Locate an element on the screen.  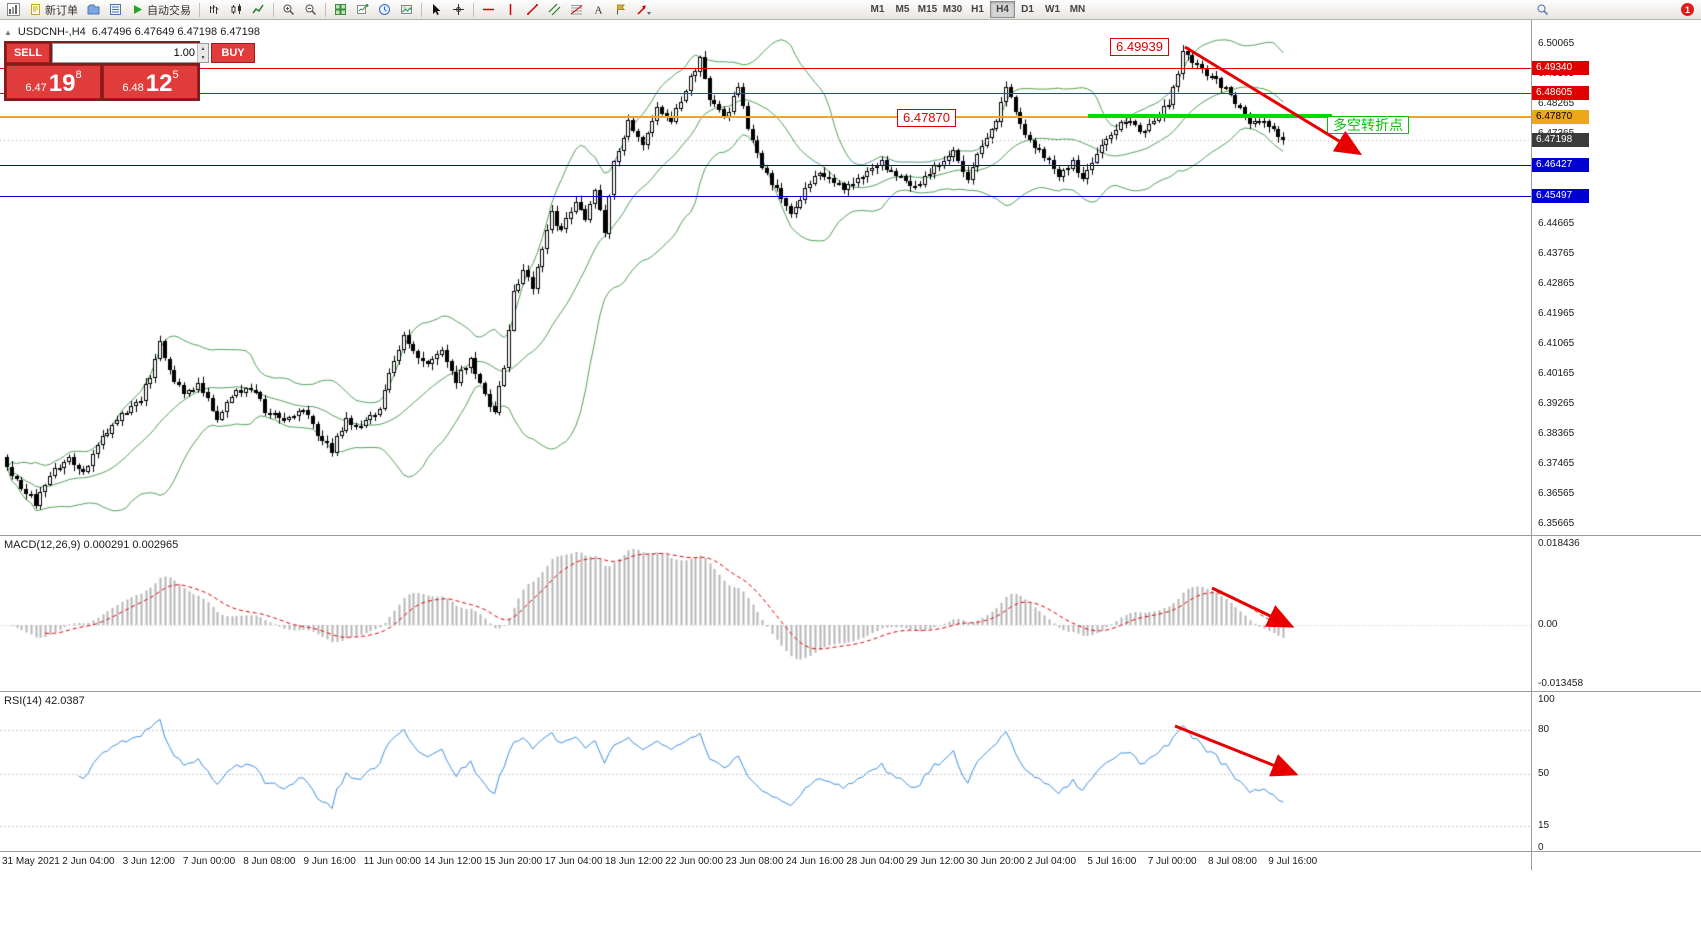
time-axis-label: 14 Jun 12:00 is located at coordinates (453, 861).